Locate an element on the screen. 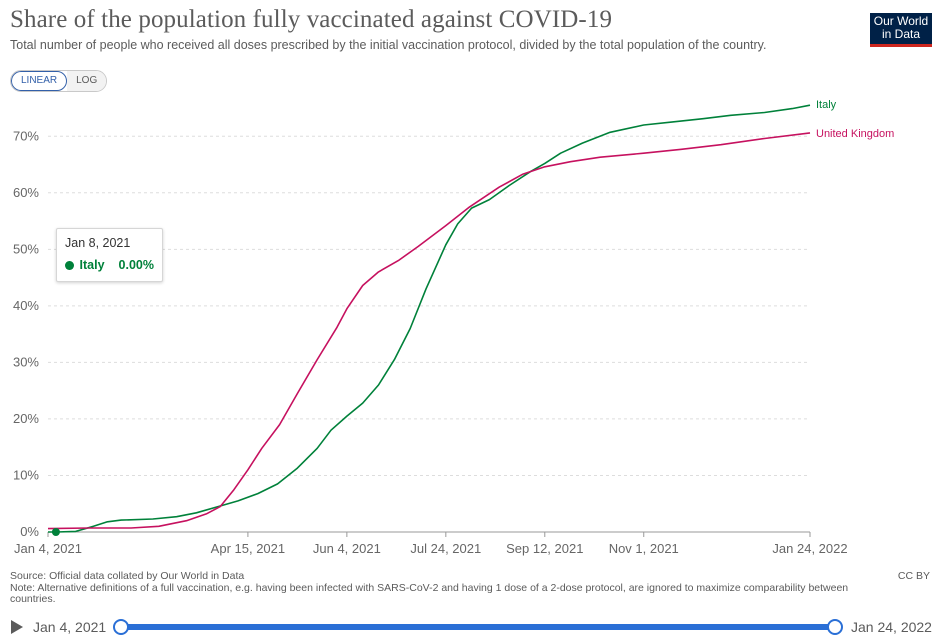 This screenshot has width=945, height=640. scale-toggle: LINEAR LOG is located at coordinates (59, 81).